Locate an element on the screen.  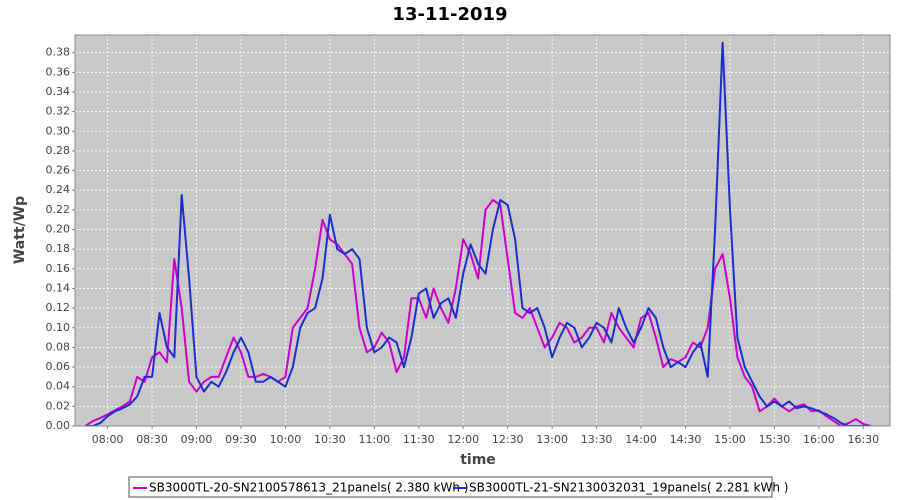
y-tick-label: 0.10 is located at coordinates (58, 327).